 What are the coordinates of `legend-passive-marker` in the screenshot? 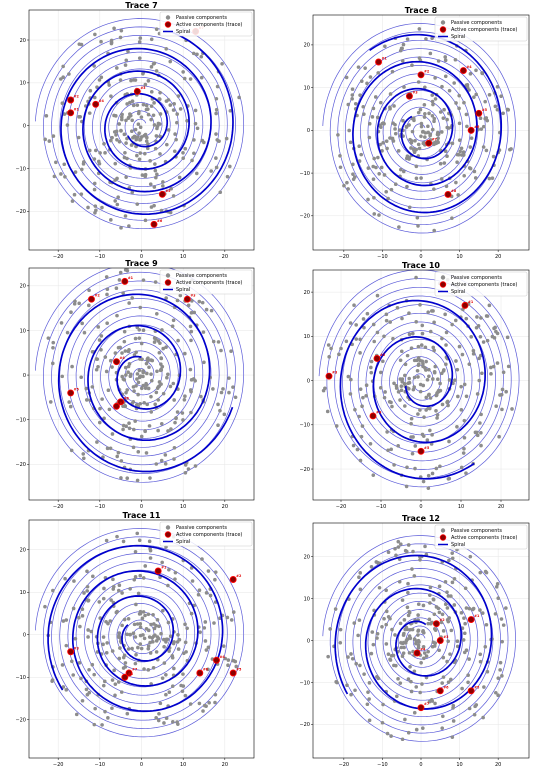 It's located at (168, 275).